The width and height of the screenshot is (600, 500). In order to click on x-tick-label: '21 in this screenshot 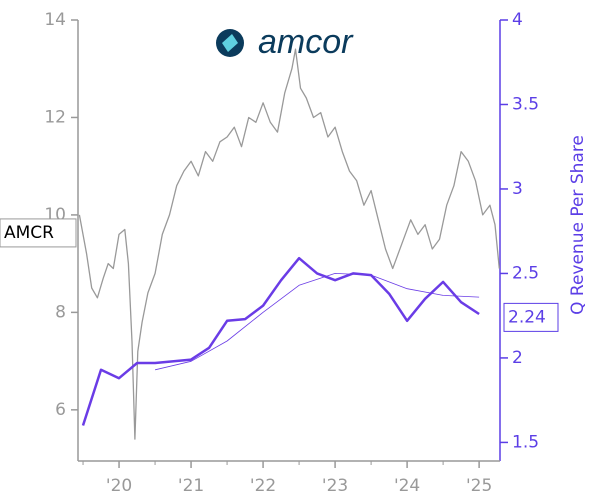, I will do `click(191, 486)`.